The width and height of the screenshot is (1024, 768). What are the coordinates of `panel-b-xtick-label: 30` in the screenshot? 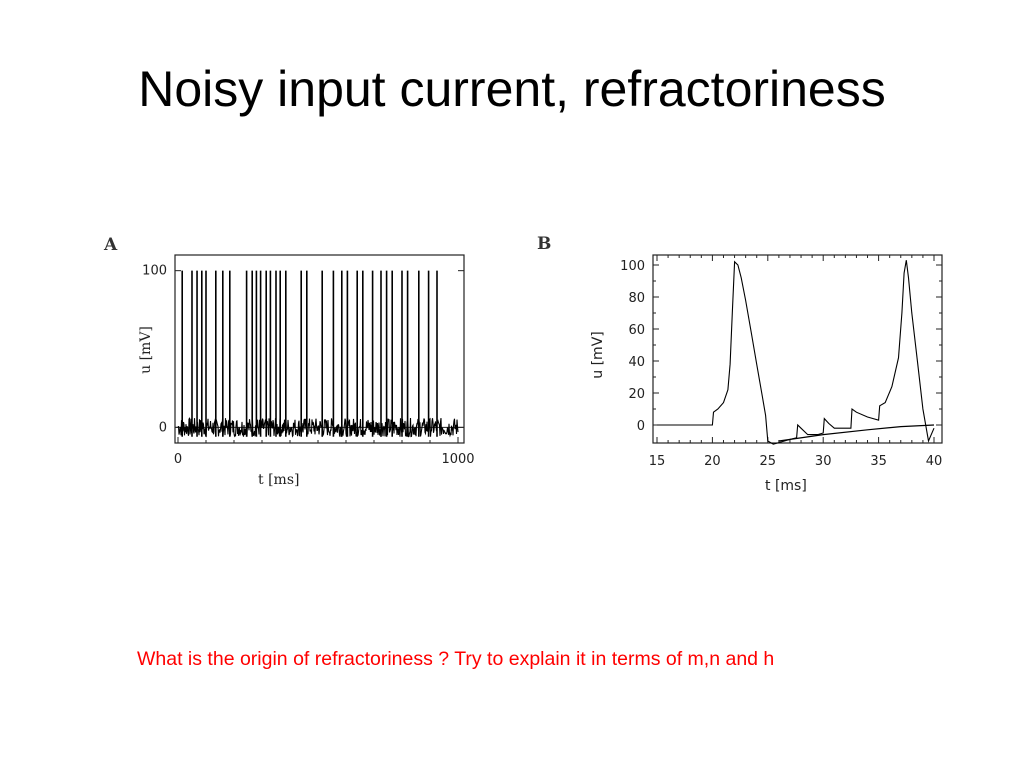 It's located at (823, 461).